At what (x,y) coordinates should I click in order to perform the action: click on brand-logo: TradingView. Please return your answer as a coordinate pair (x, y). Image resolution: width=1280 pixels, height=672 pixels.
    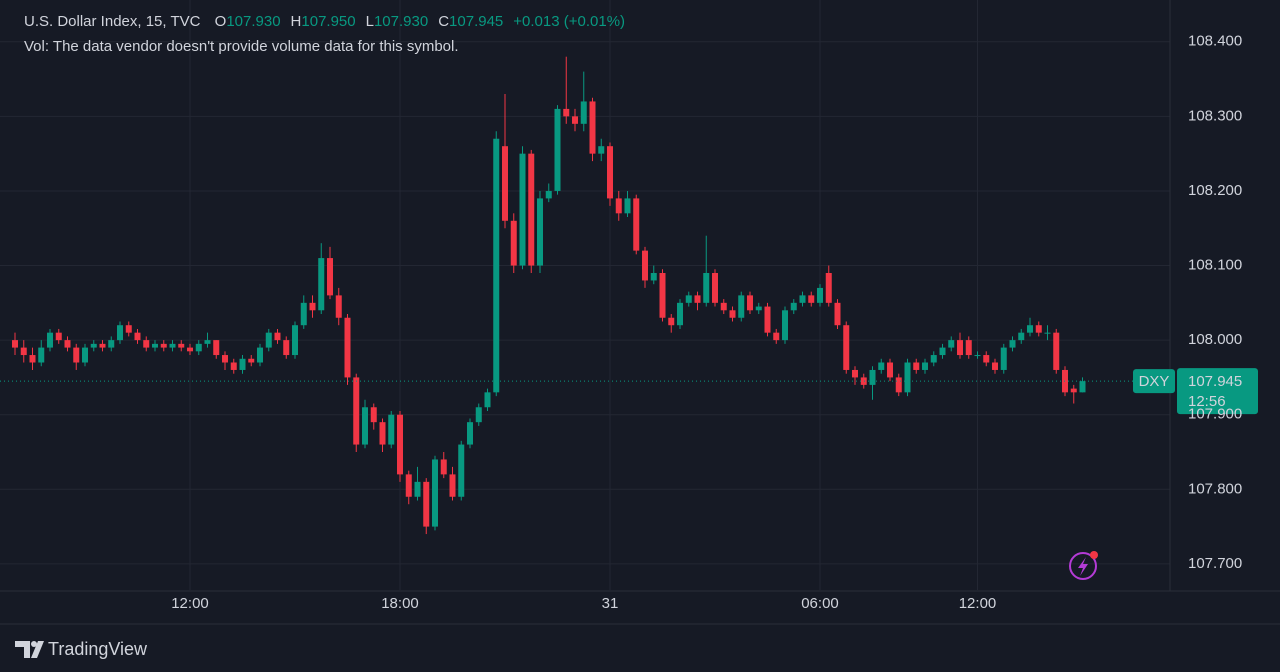
    Looking at the image, I should click on (81, 649).